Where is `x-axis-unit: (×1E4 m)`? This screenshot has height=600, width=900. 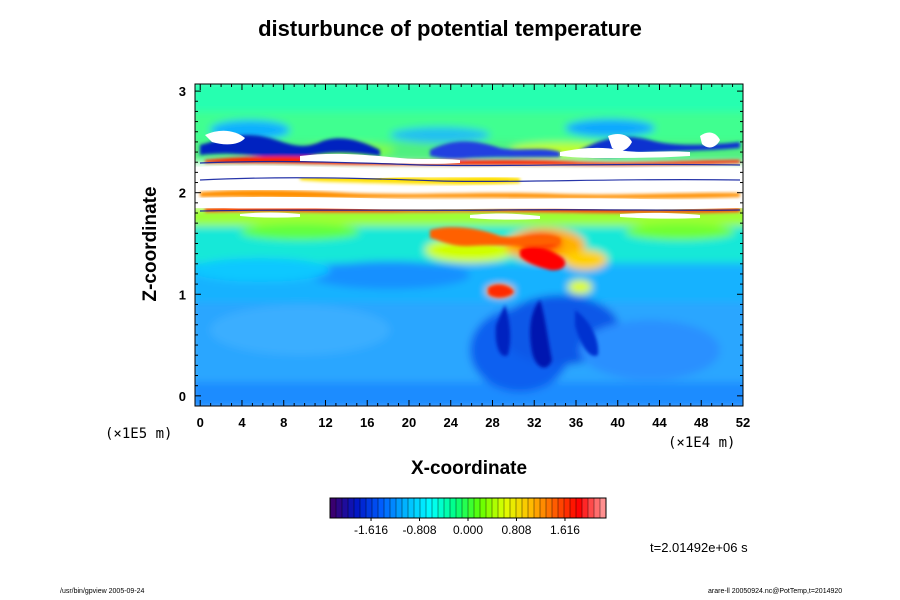 x-axis-unit: (×1E4 m) is located at coordinates (702, 443).